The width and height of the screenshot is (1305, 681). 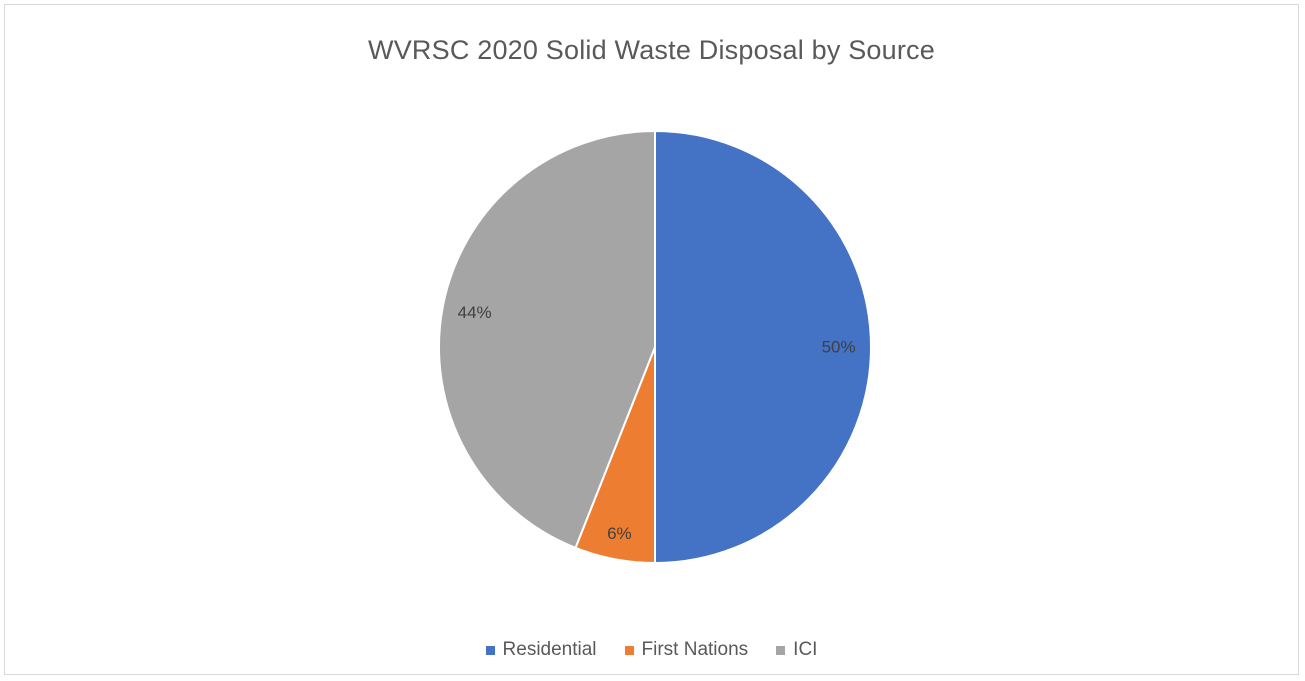 What do you see at coordinates (763, 347) in the screenshot?
I see `pie-slice-residential` at bounding box center [763, 347].